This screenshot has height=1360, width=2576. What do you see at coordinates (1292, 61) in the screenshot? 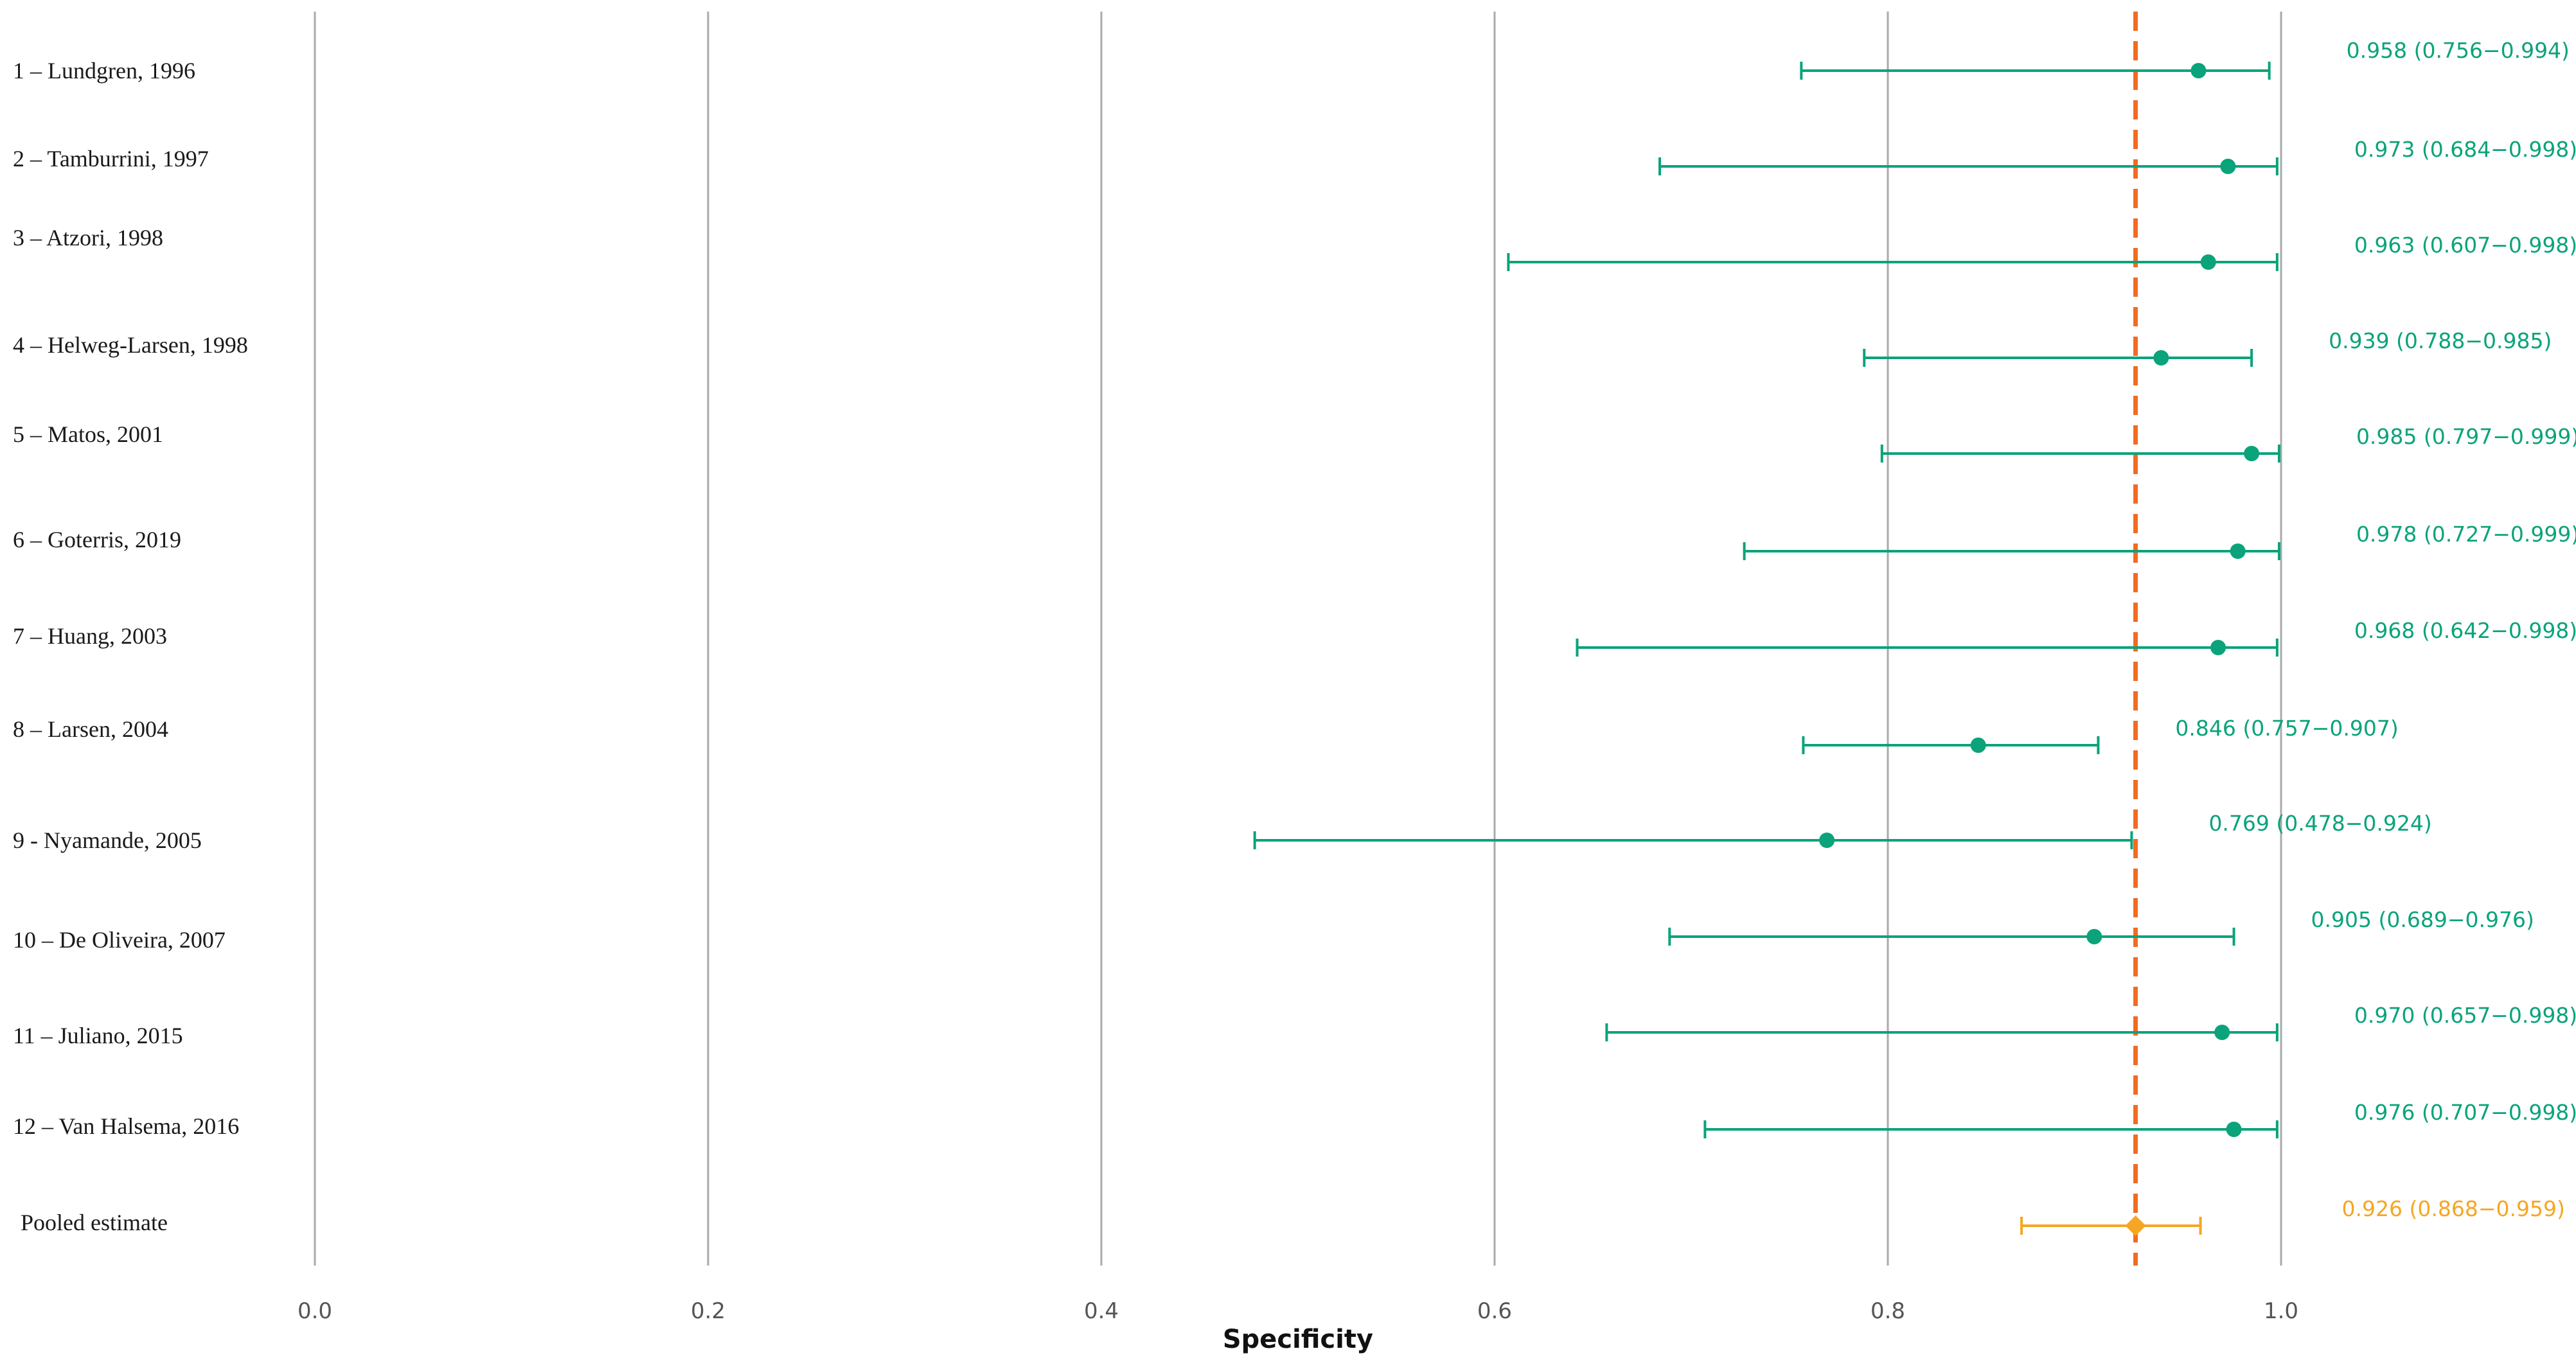
I see `study-row: 1 – Lundgren, 1996 0.958 (0.756−0.994)` at bounding box center [1292, 61].